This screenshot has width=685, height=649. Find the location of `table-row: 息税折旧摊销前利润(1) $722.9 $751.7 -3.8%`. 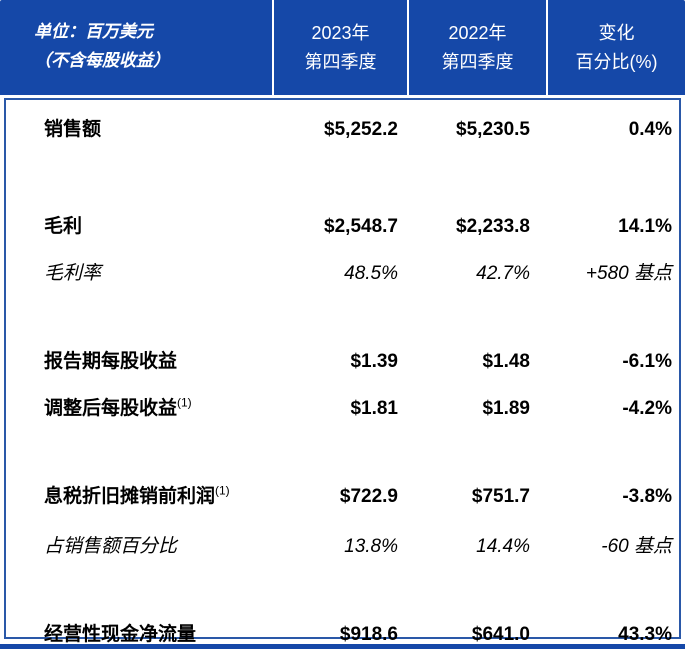

table-row: 息税折旧摊销前利润(1) $722.9 $751.7 -3.8% is located at coordinates (342, 497).